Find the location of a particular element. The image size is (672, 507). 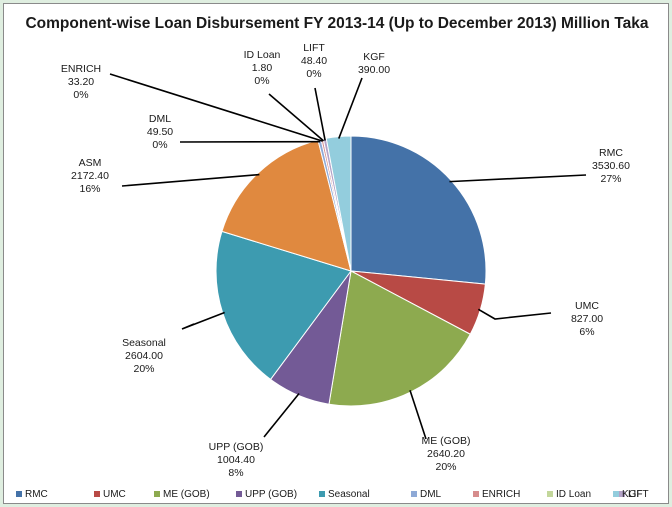

legend-swatch-kgf is located at coordinates (616, 494).